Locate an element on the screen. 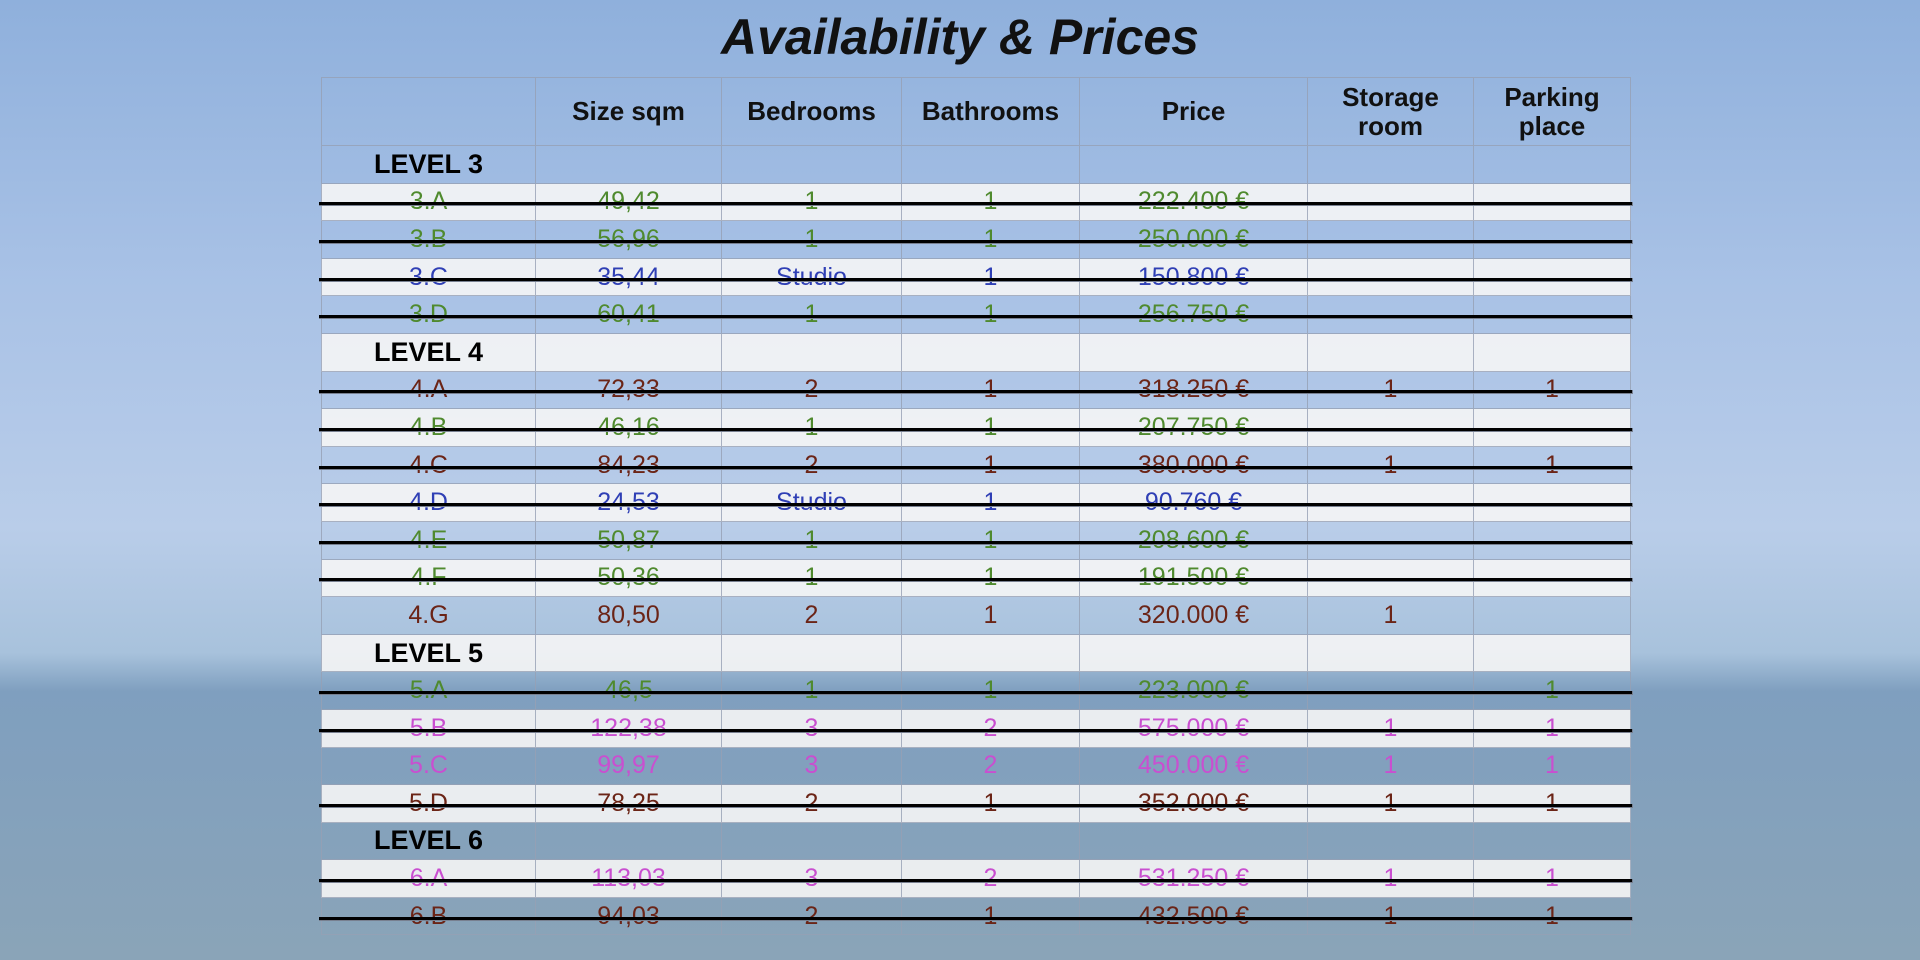 This screenshot has width=1920, height=960. unit-row: 6.A 113,03 3 2 531.250 €1 1 is located at coordinates (976, 879).